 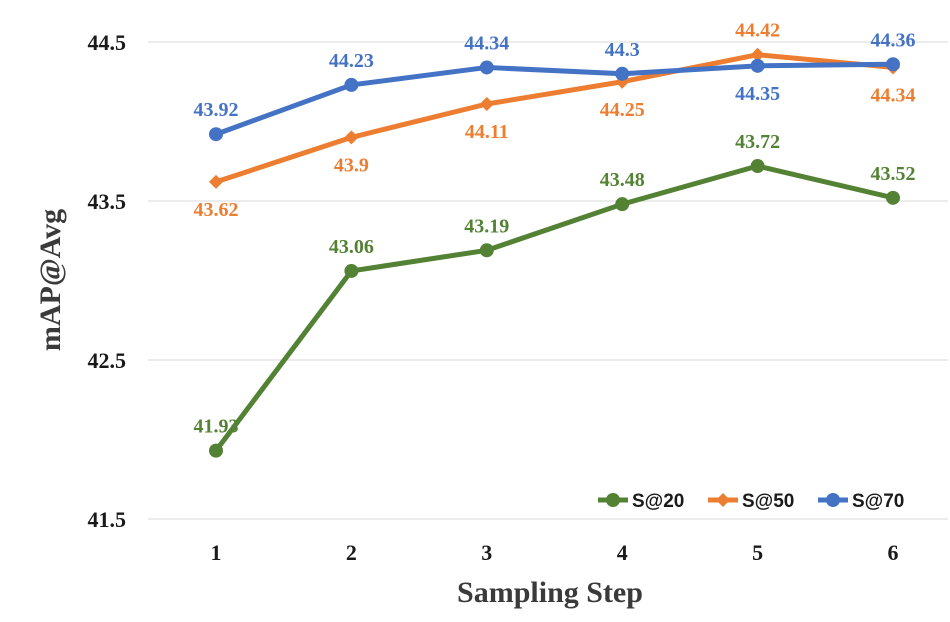 What do you see at coordinates (107, 42) in the screenshot?
I see `y-tick-label: 44.5` at bounding box center [107, 42].